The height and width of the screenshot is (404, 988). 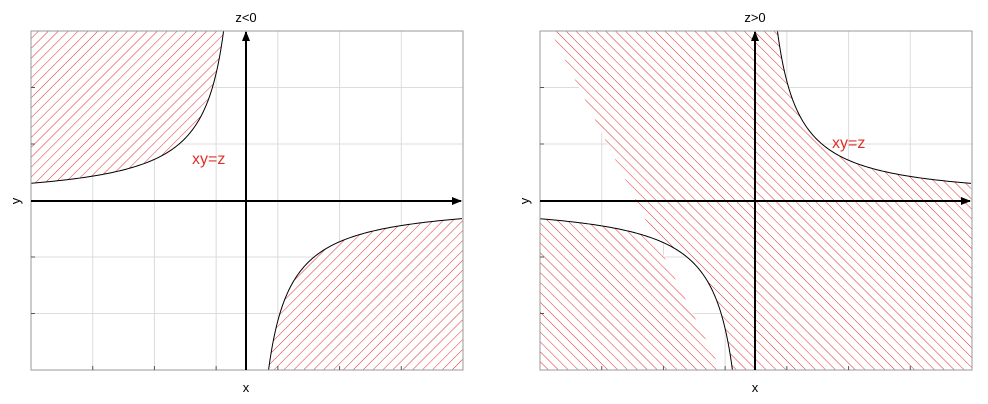 I want to click on chart-title: z<0, so click(x=245, y=17).